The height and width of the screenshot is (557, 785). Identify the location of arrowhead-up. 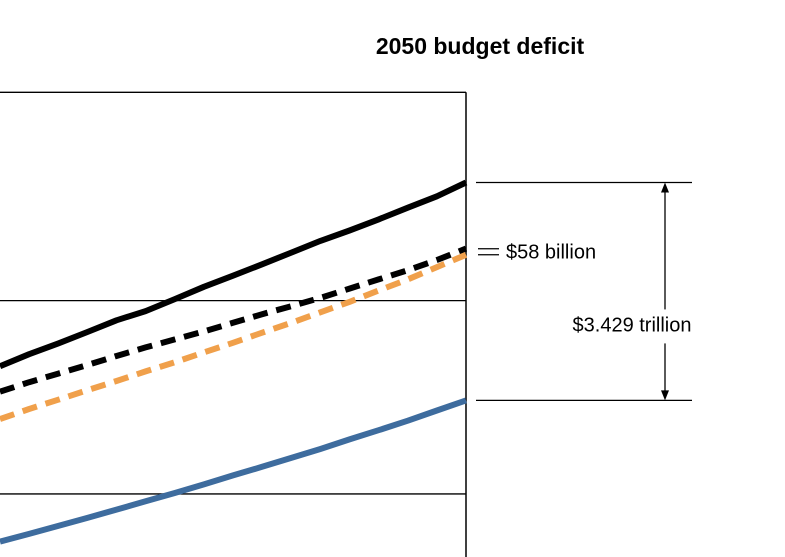
(665, 187).